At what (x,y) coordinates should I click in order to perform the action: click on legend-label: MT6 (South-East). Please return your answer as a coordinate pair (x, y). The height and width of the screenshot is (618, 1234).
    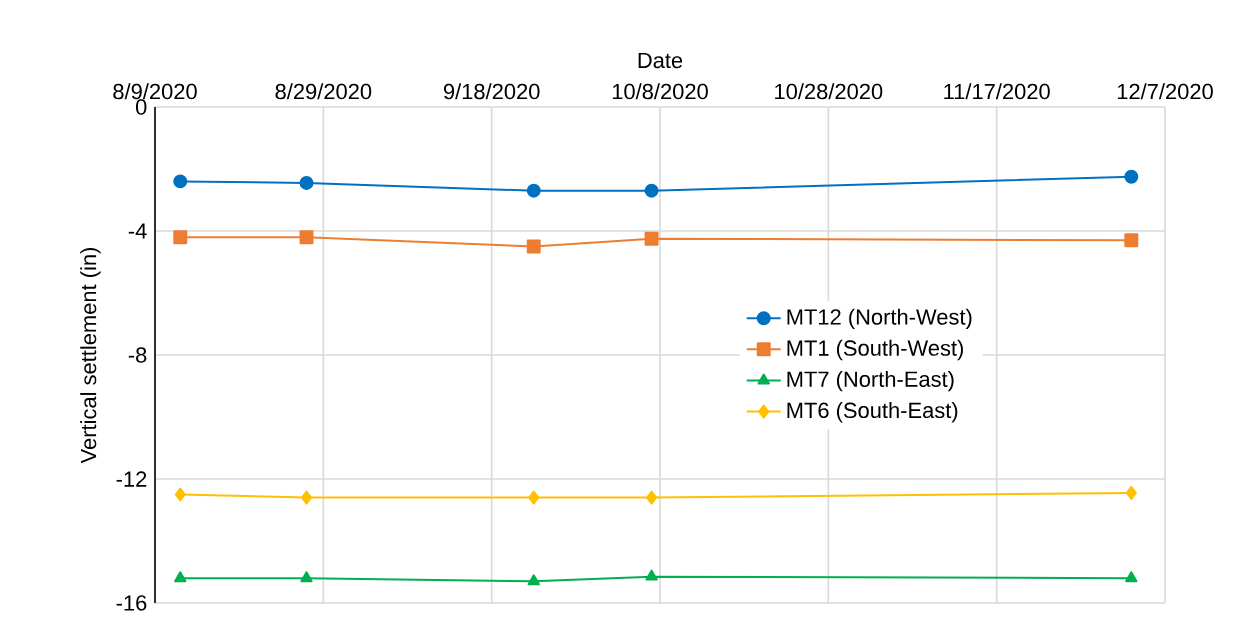
    Looking at the image, I should click on (872, 412).